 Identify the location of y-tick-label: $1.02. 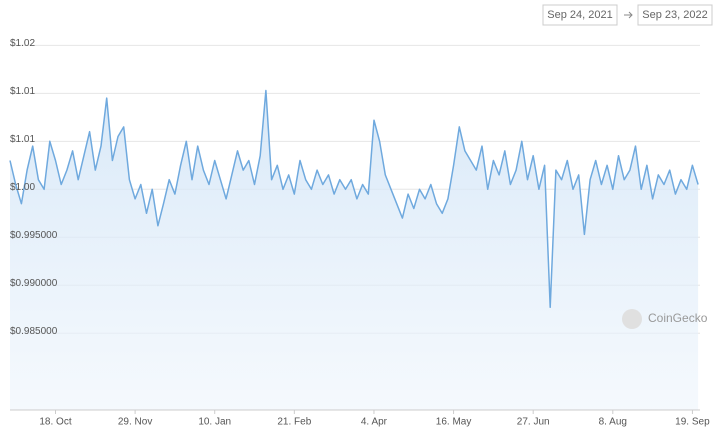
(22, 43).